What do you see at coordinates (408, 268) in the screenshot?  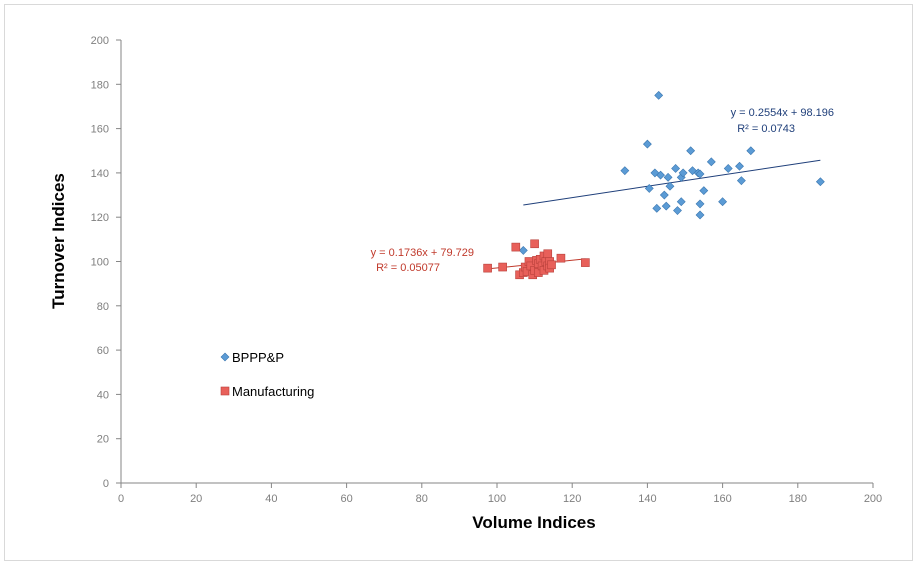 I see `manufacturing-trendline-r2: R² = 0.05077` at bounding box center [408, 268].